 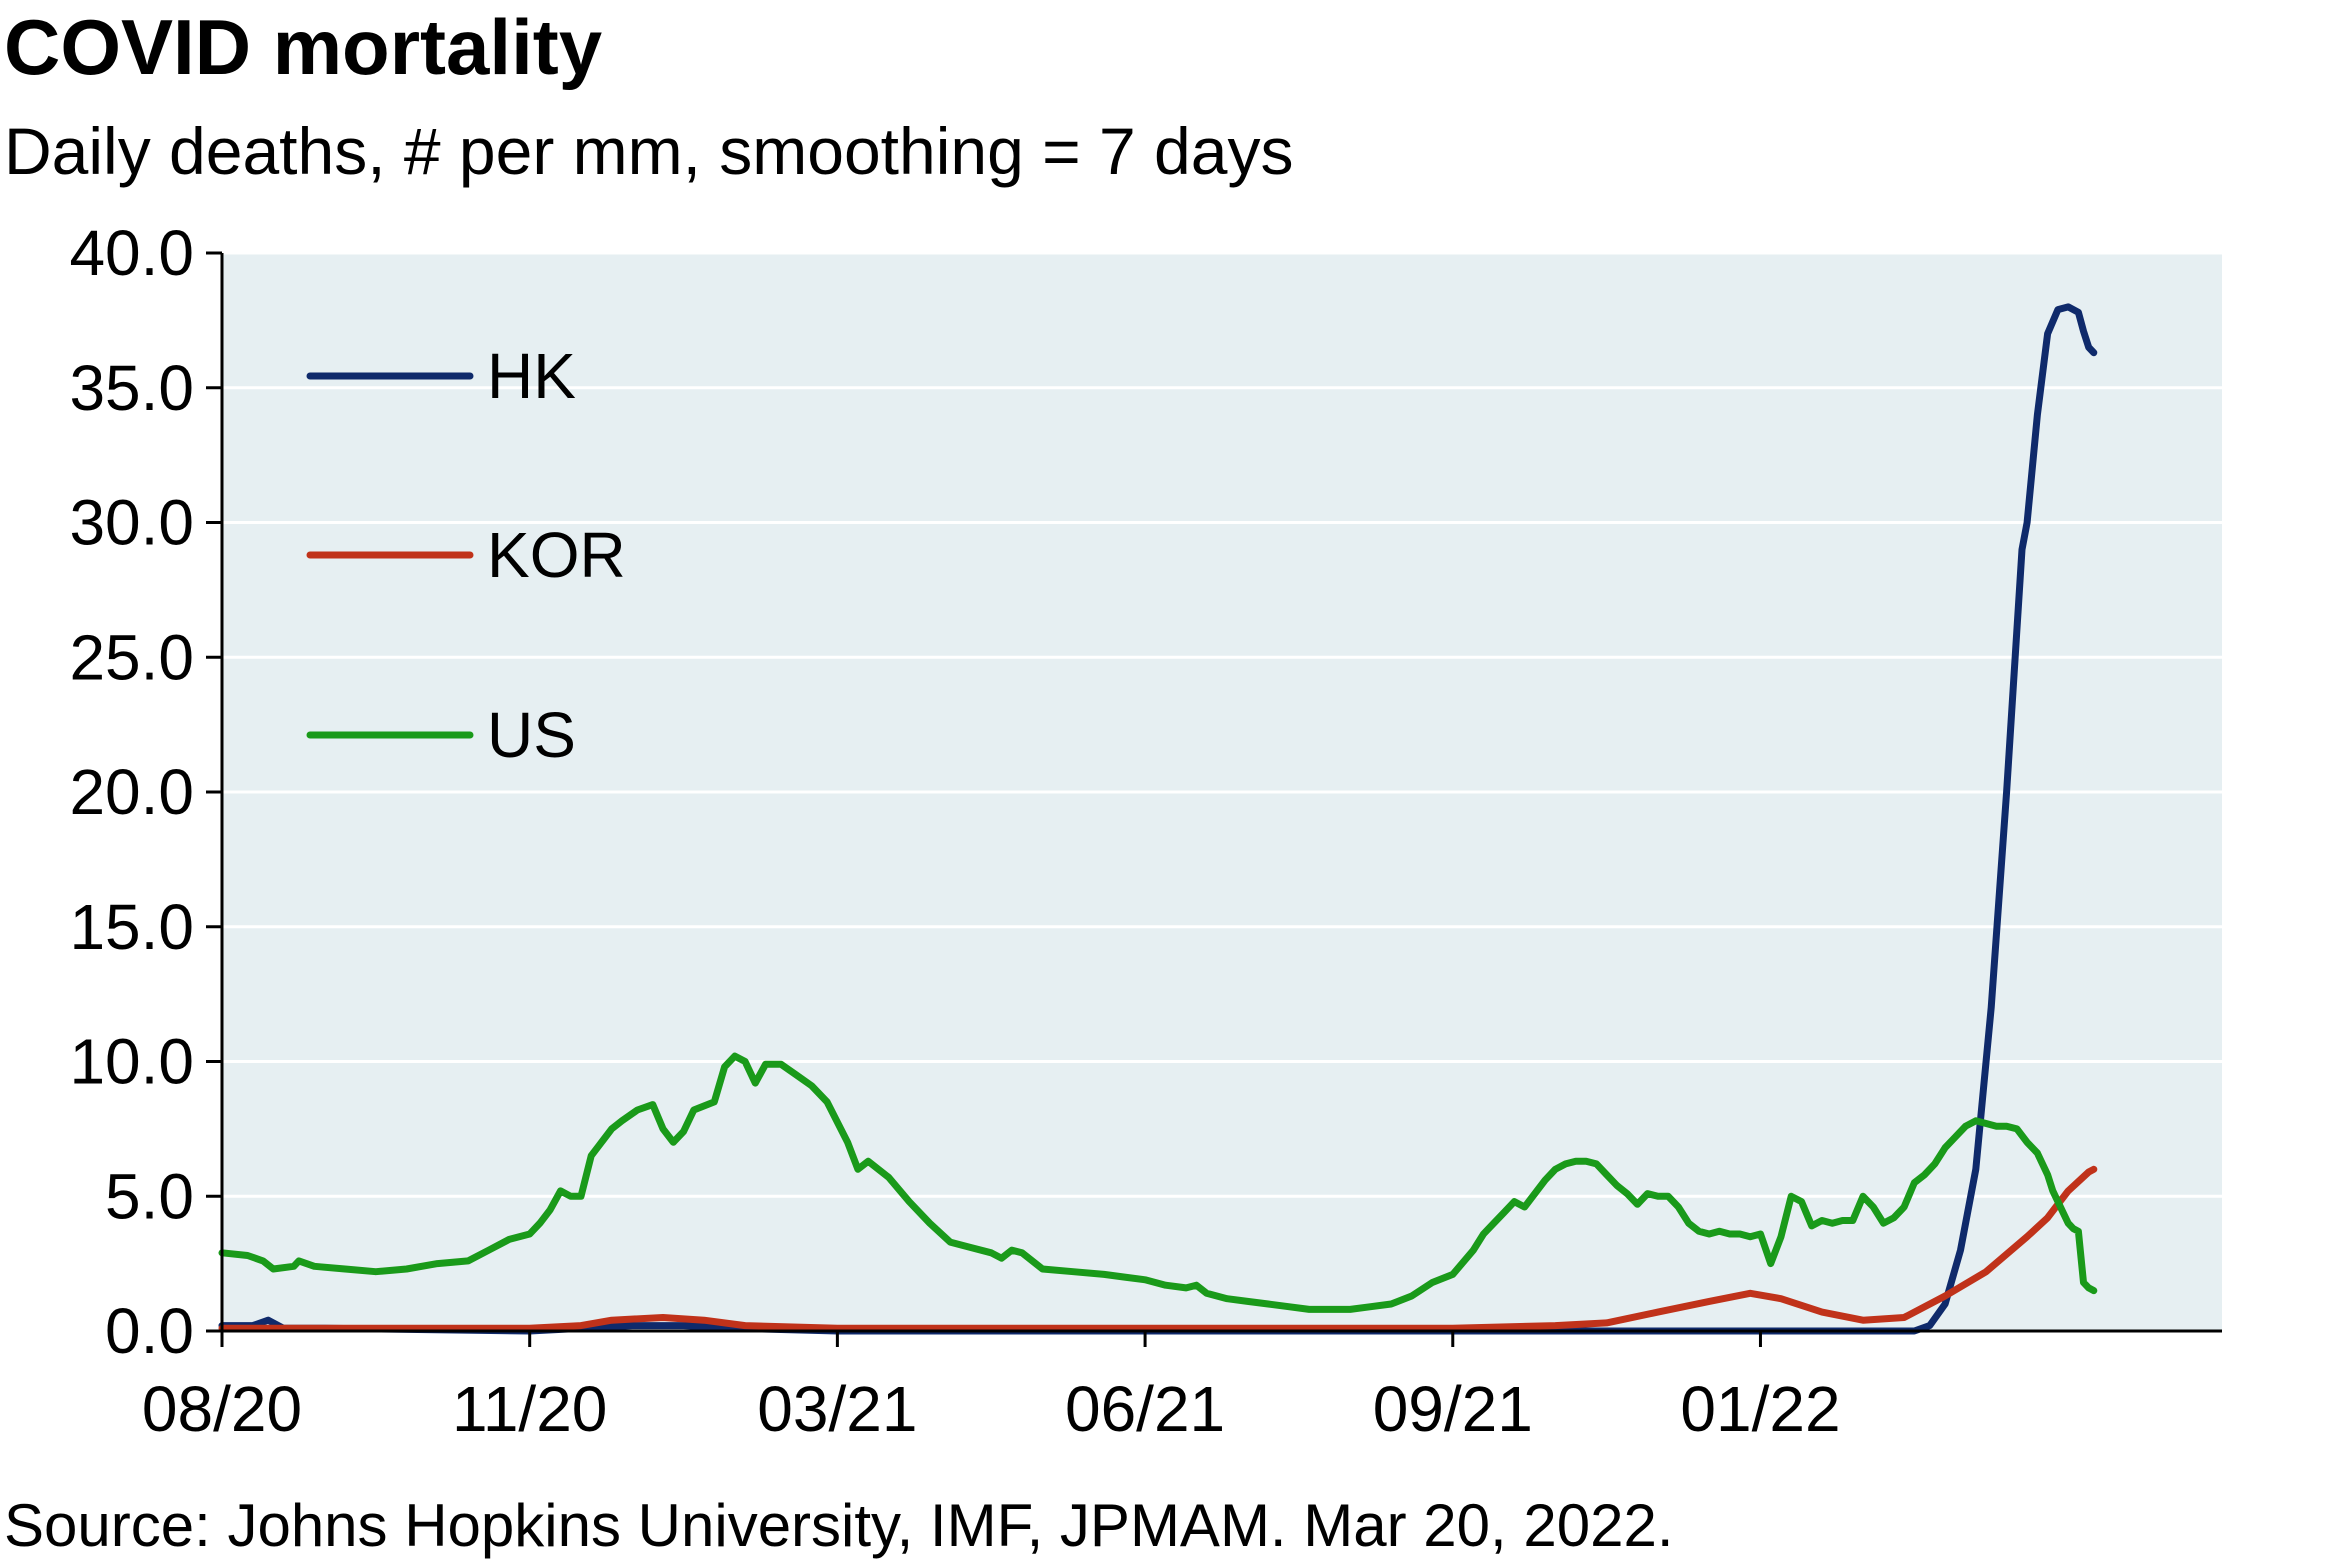 What do you see at coordinates (991, 1388) in the screenshot?
I see `x-tick-labels: 08/20 11/20 03/21 06/21 09/21 01/22` at bounding box center [991, 1388].